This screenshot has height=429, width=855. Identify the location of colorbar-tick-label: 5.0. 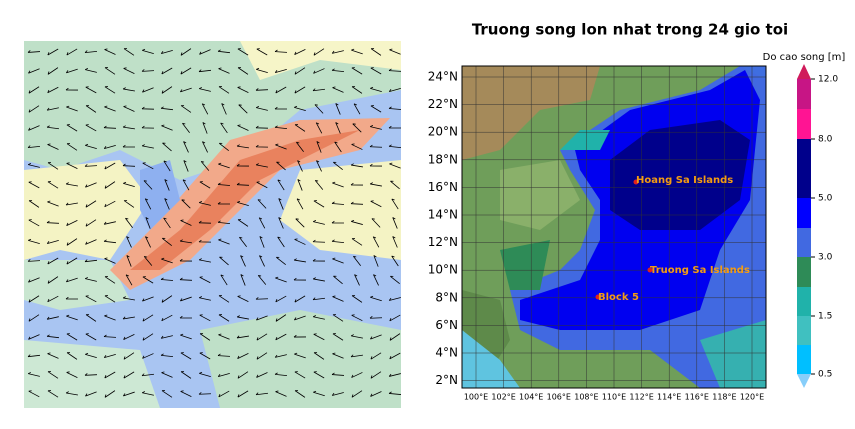
(825, 199).